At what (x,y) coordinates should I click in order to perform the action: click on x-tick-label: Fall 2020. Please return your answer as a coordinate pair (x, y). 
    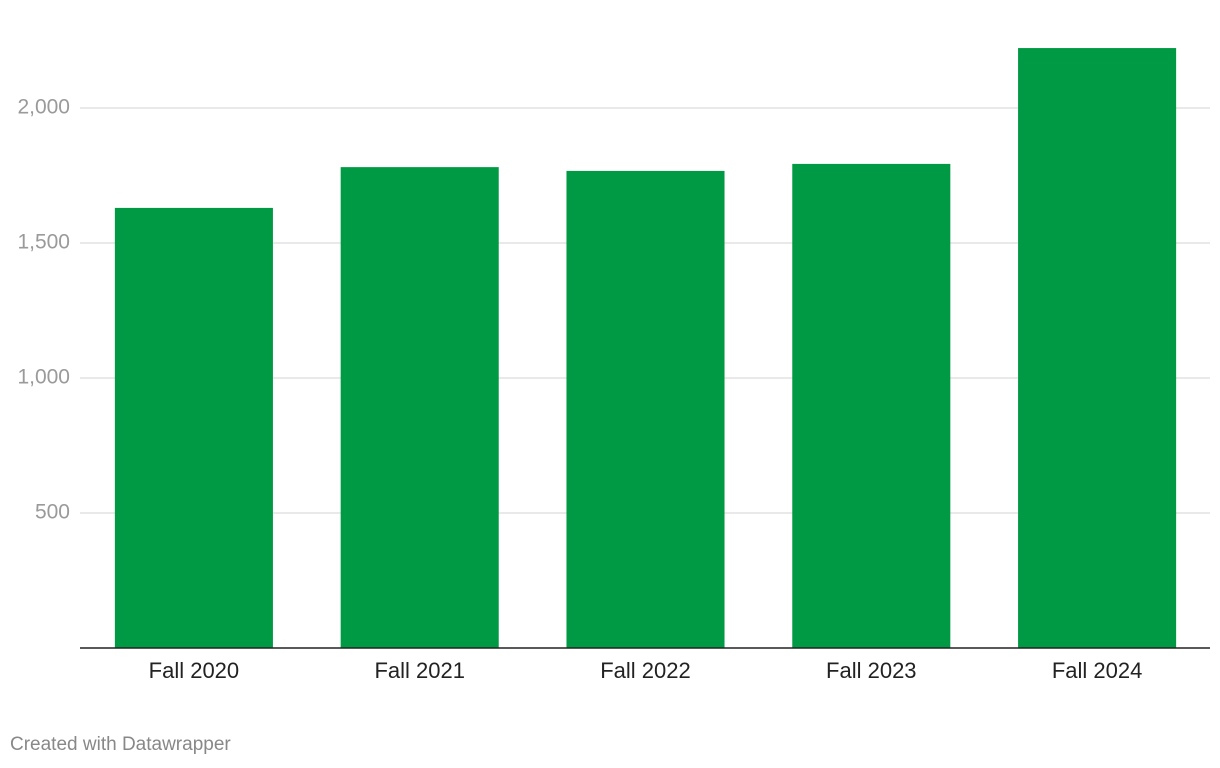
    Looking at the image, I should click on (194, 670).